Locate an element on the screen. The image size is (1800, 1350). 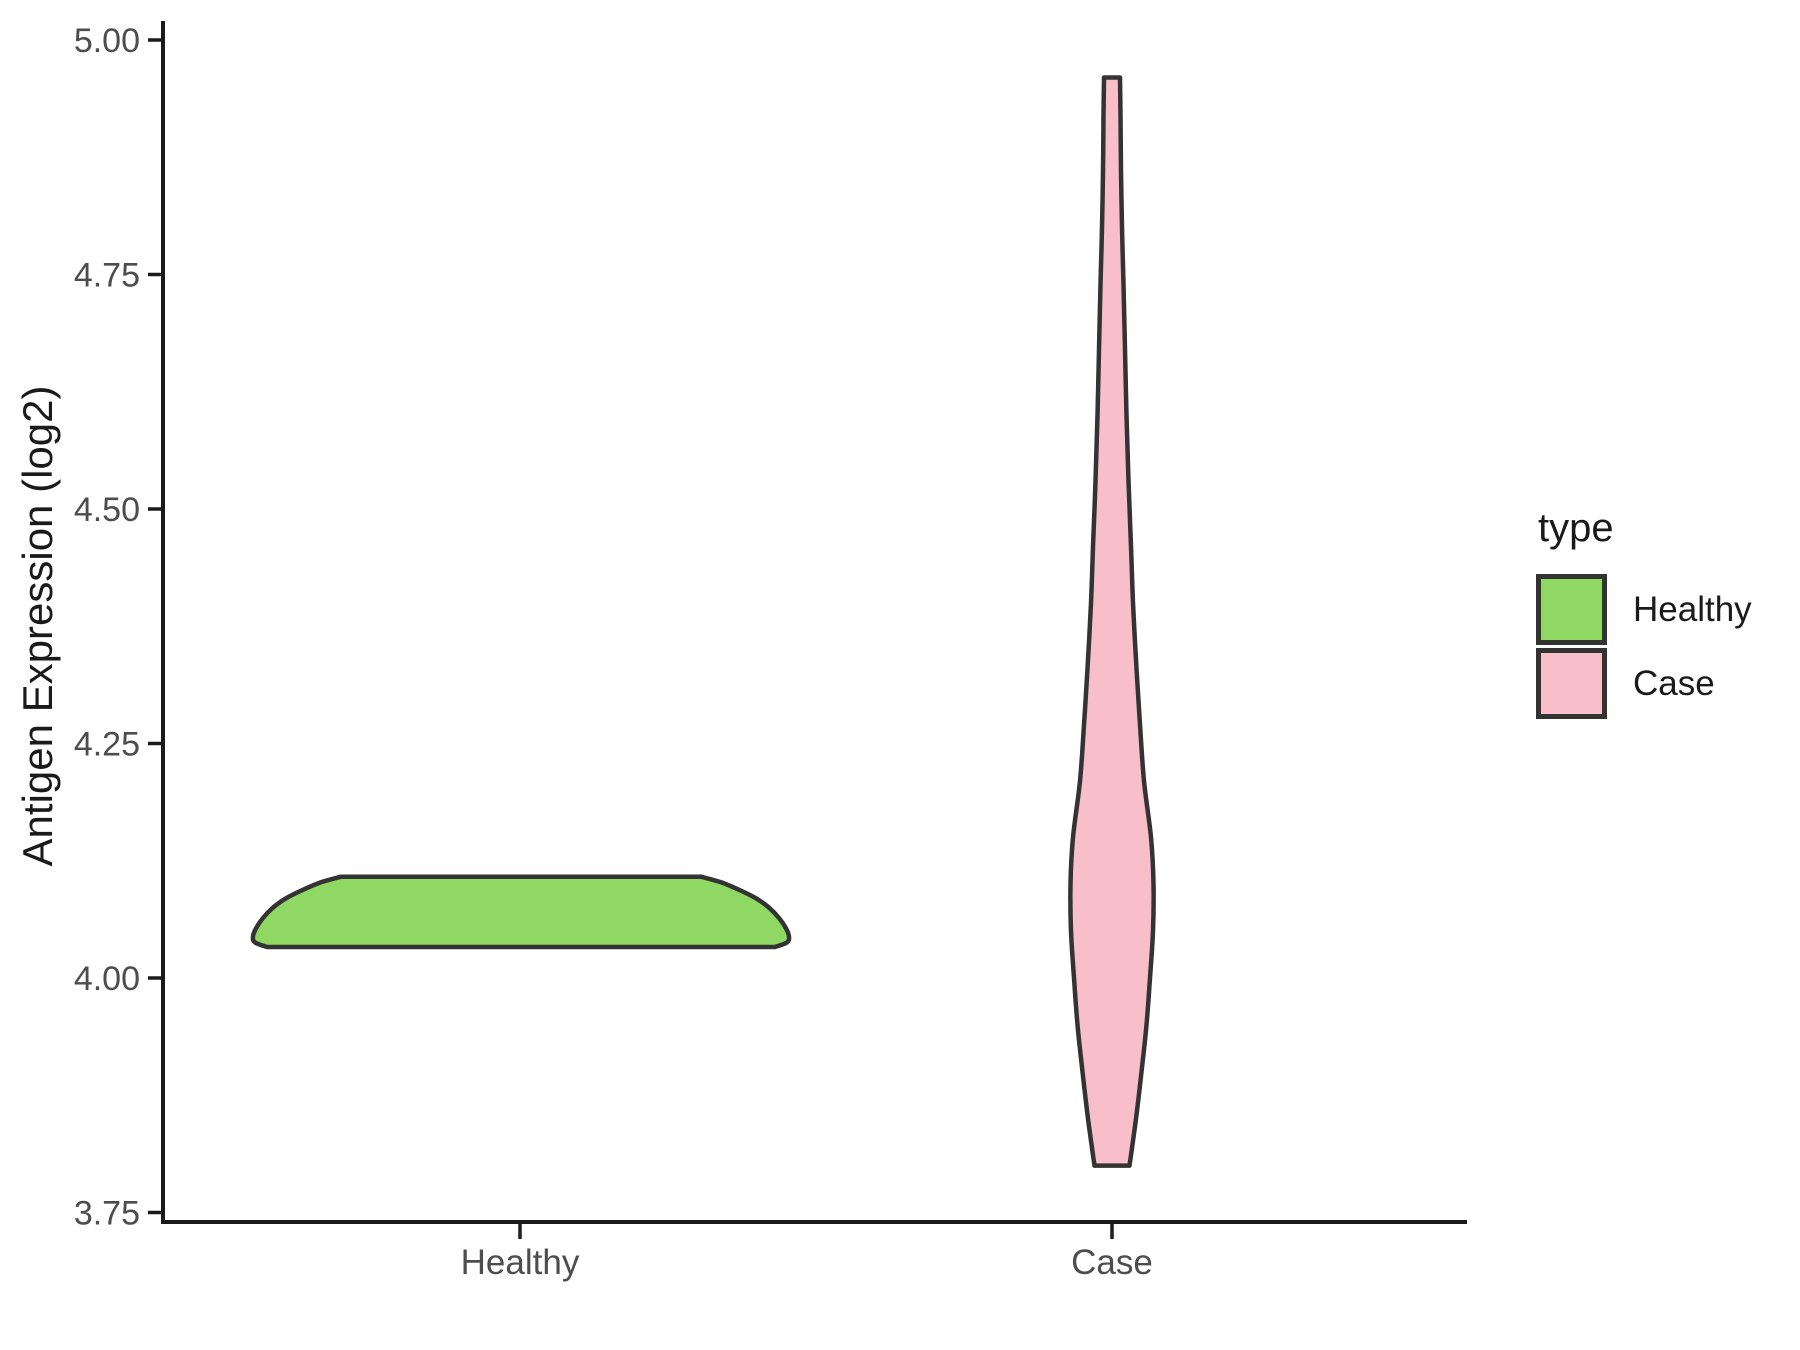
y-tick-label: 4.75 is located at coordinates (107, 276).